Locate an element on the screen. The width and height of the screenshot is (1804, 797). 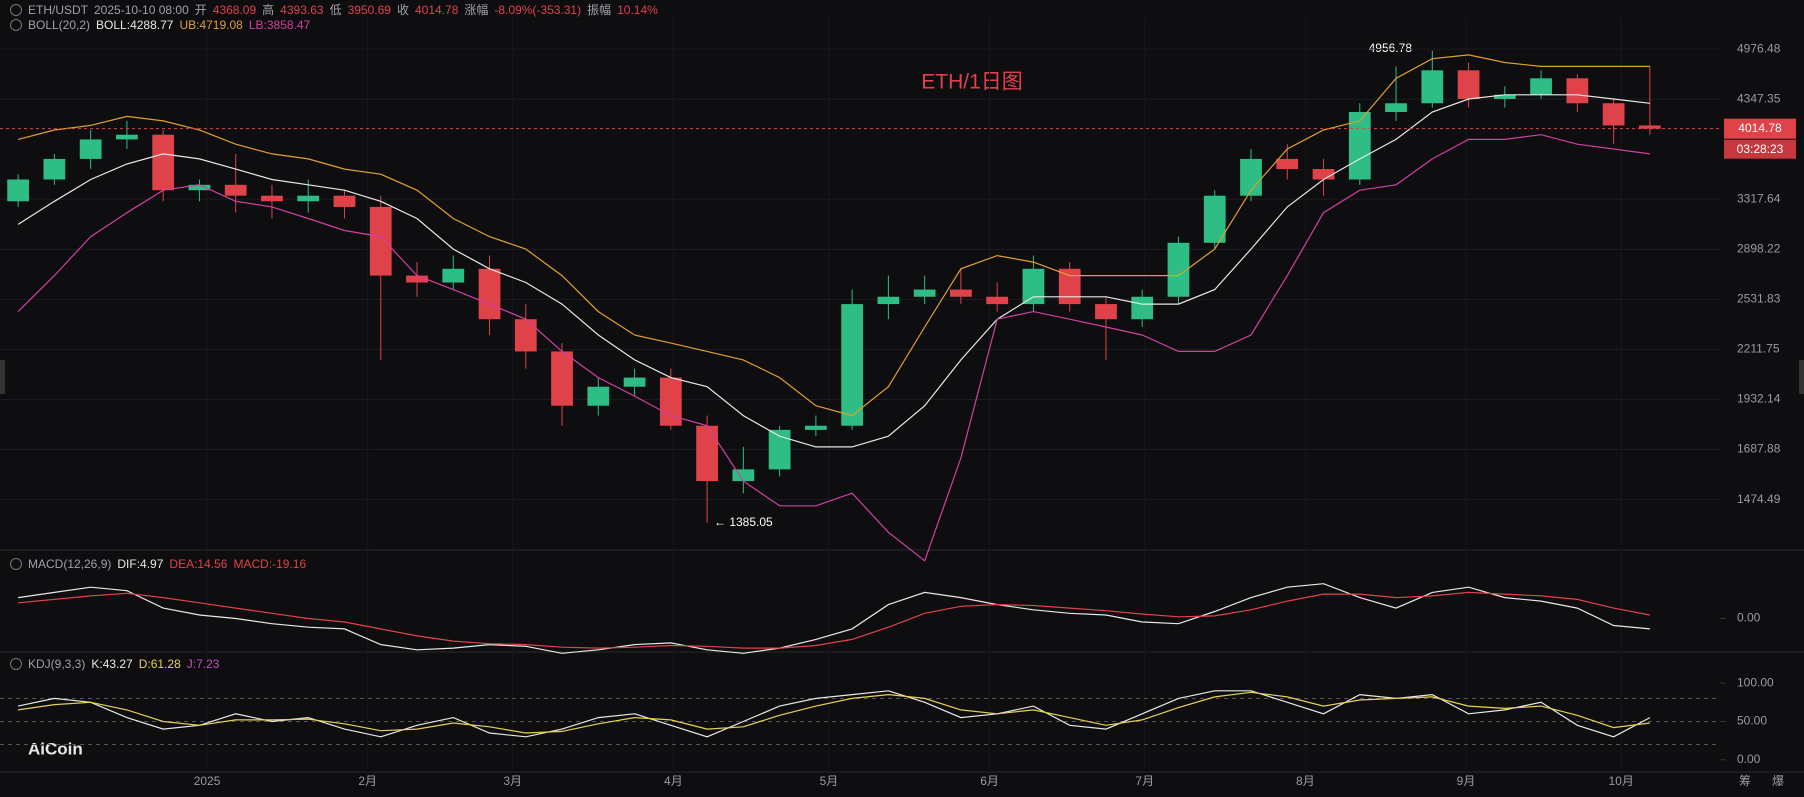
countdown-label: 03:28:23 is located at coordinates (1760, 149).